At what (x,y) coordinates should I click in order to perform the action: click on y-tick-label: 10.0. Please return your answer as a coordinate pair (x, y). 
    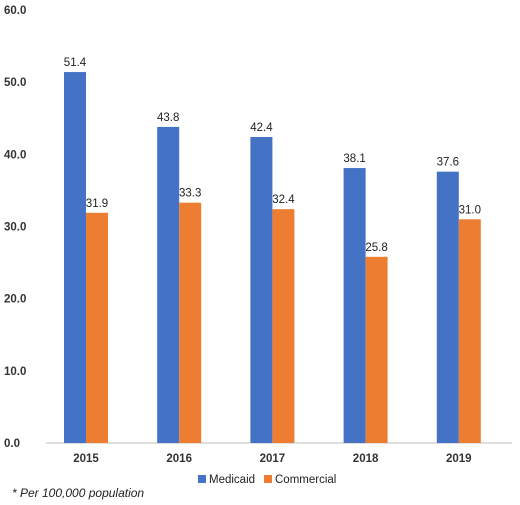
    Looking at the image, I should click on (15, 372).